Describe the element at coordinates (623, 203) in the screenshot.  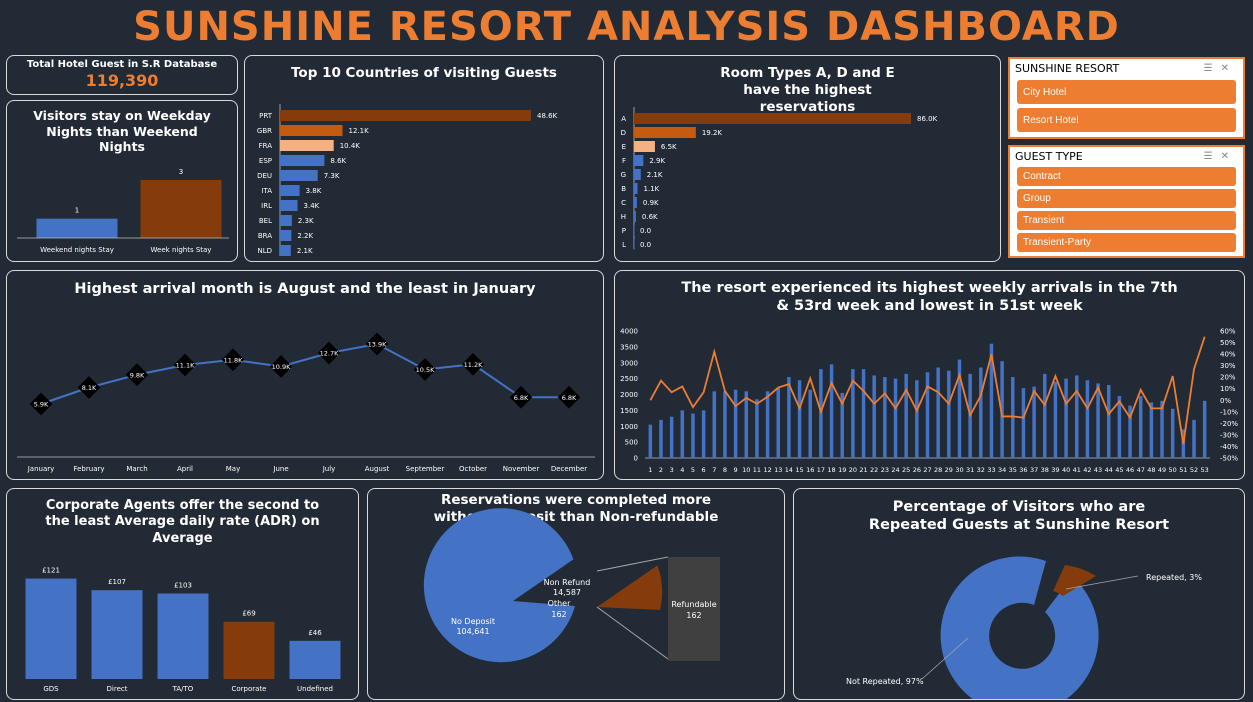
I see `tick-label: C` at that location.